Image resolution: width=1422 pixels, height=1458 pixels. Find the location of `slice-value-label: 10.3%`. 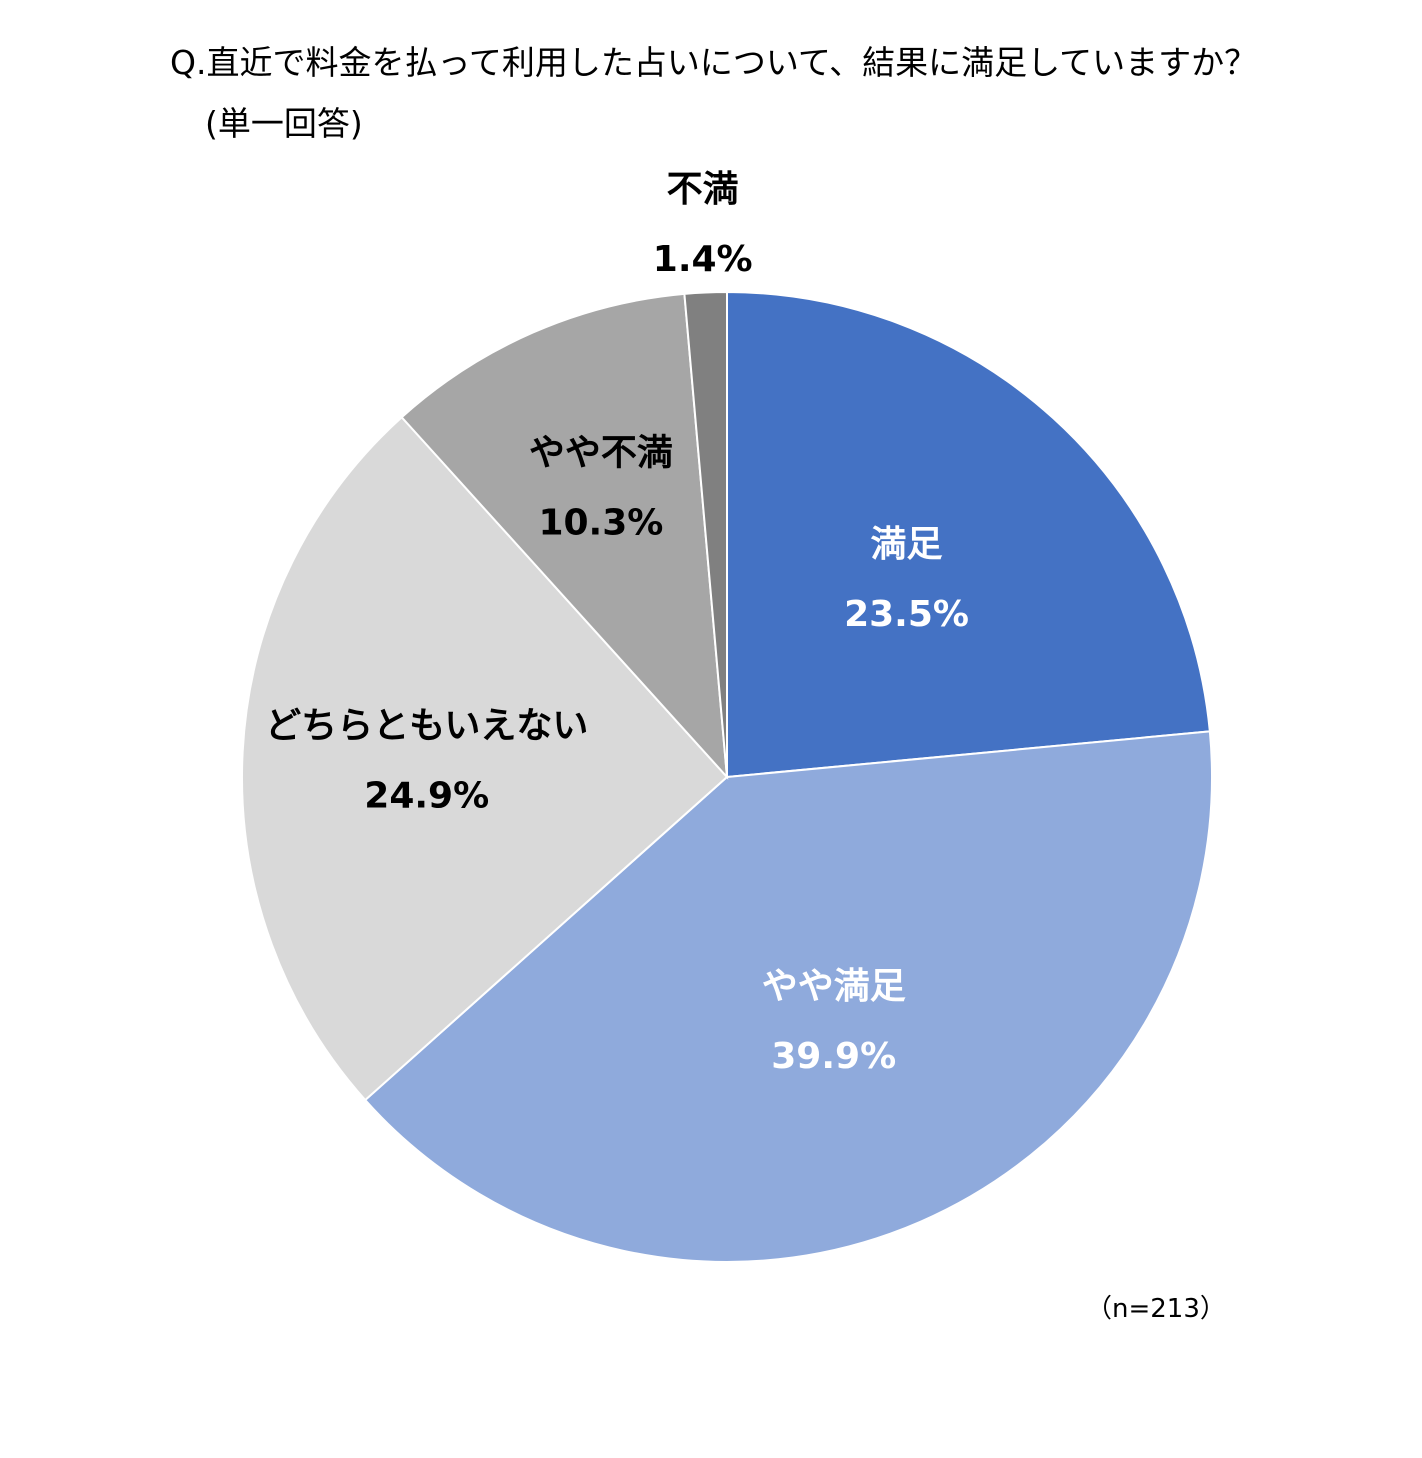

slice-value-label: 10.3% is located at coordinates (600, 523).